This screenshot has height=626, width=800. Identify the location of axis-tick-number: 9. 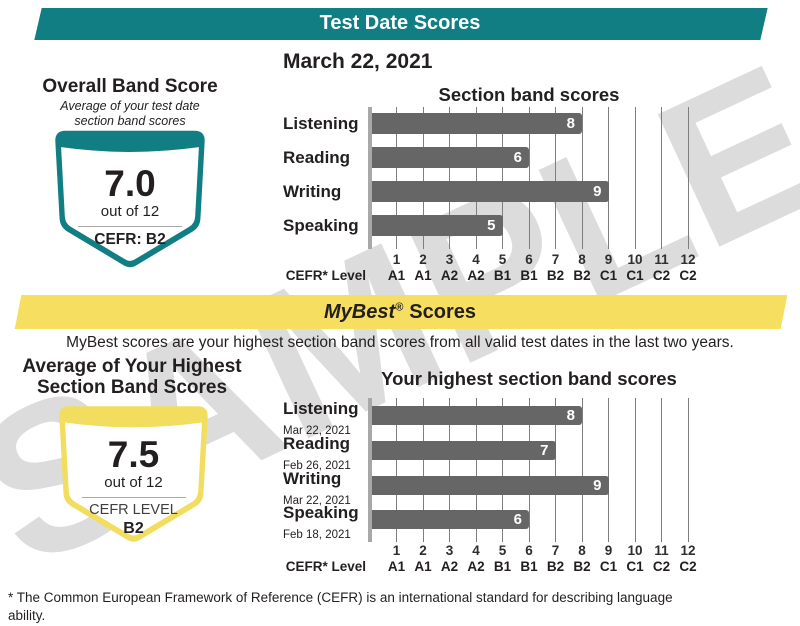
(608, 259).